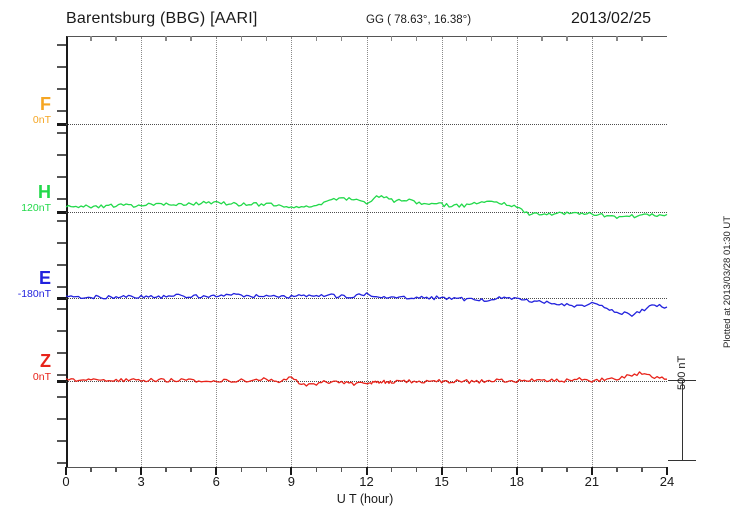 Image resolution: width=730 pixels, height=520 pixels. I want to click on trace-E, so click(366, 304).